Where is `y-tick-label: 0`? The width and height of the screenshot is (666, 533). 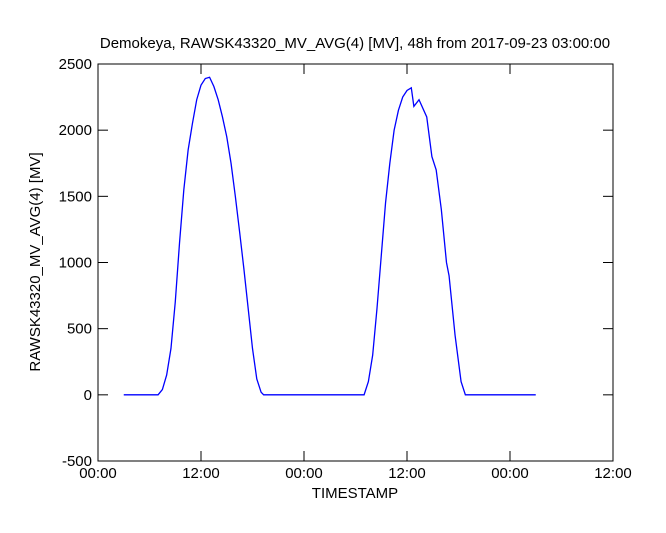
y-tick-label: 0 is located at coordinates (88, 395).